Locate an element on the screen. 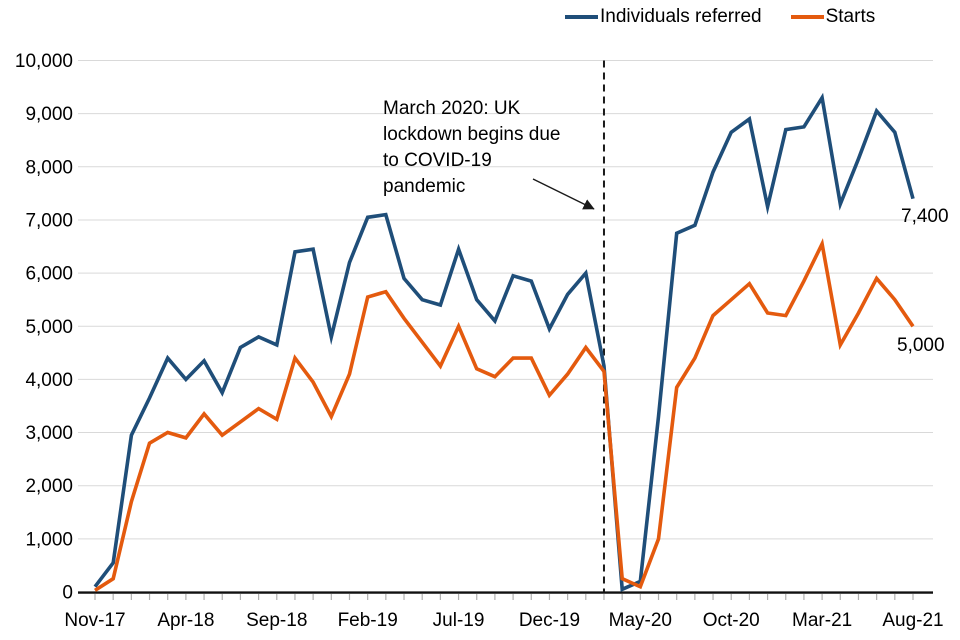 The width and height of the screenshot is (960, 640). x-axis-tick-label: Aug-21 is located at coordinates (912, 620).